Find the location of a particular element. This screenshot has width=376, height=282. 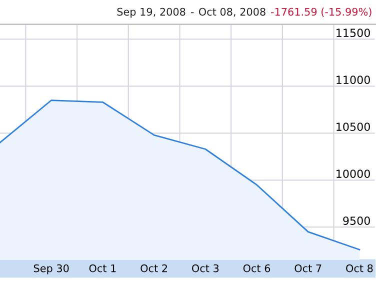

x-tick-label: Oct 8 is located at coordinates (359, 268).